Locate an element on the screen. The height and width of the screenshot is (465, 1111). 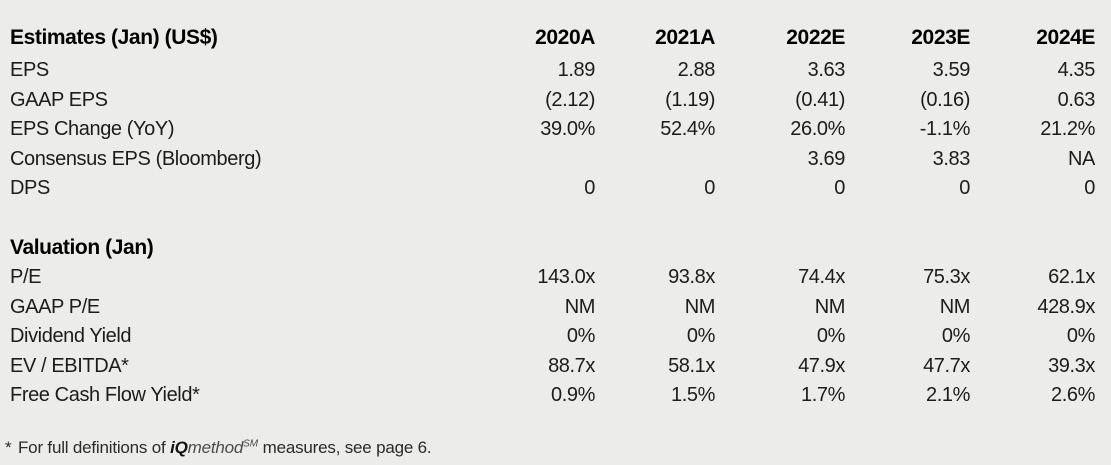
cell-value: 62.1x is located at coordinates (1071, 277).